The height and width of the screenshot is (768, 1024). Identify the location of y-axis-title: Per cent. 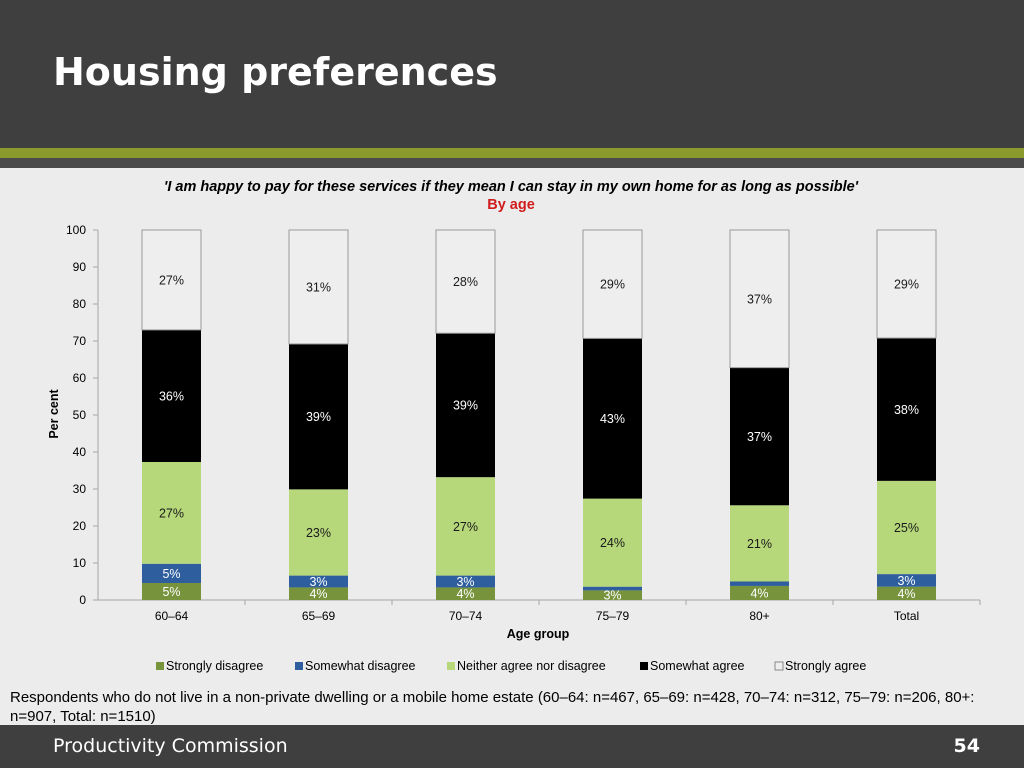
(54, 414).